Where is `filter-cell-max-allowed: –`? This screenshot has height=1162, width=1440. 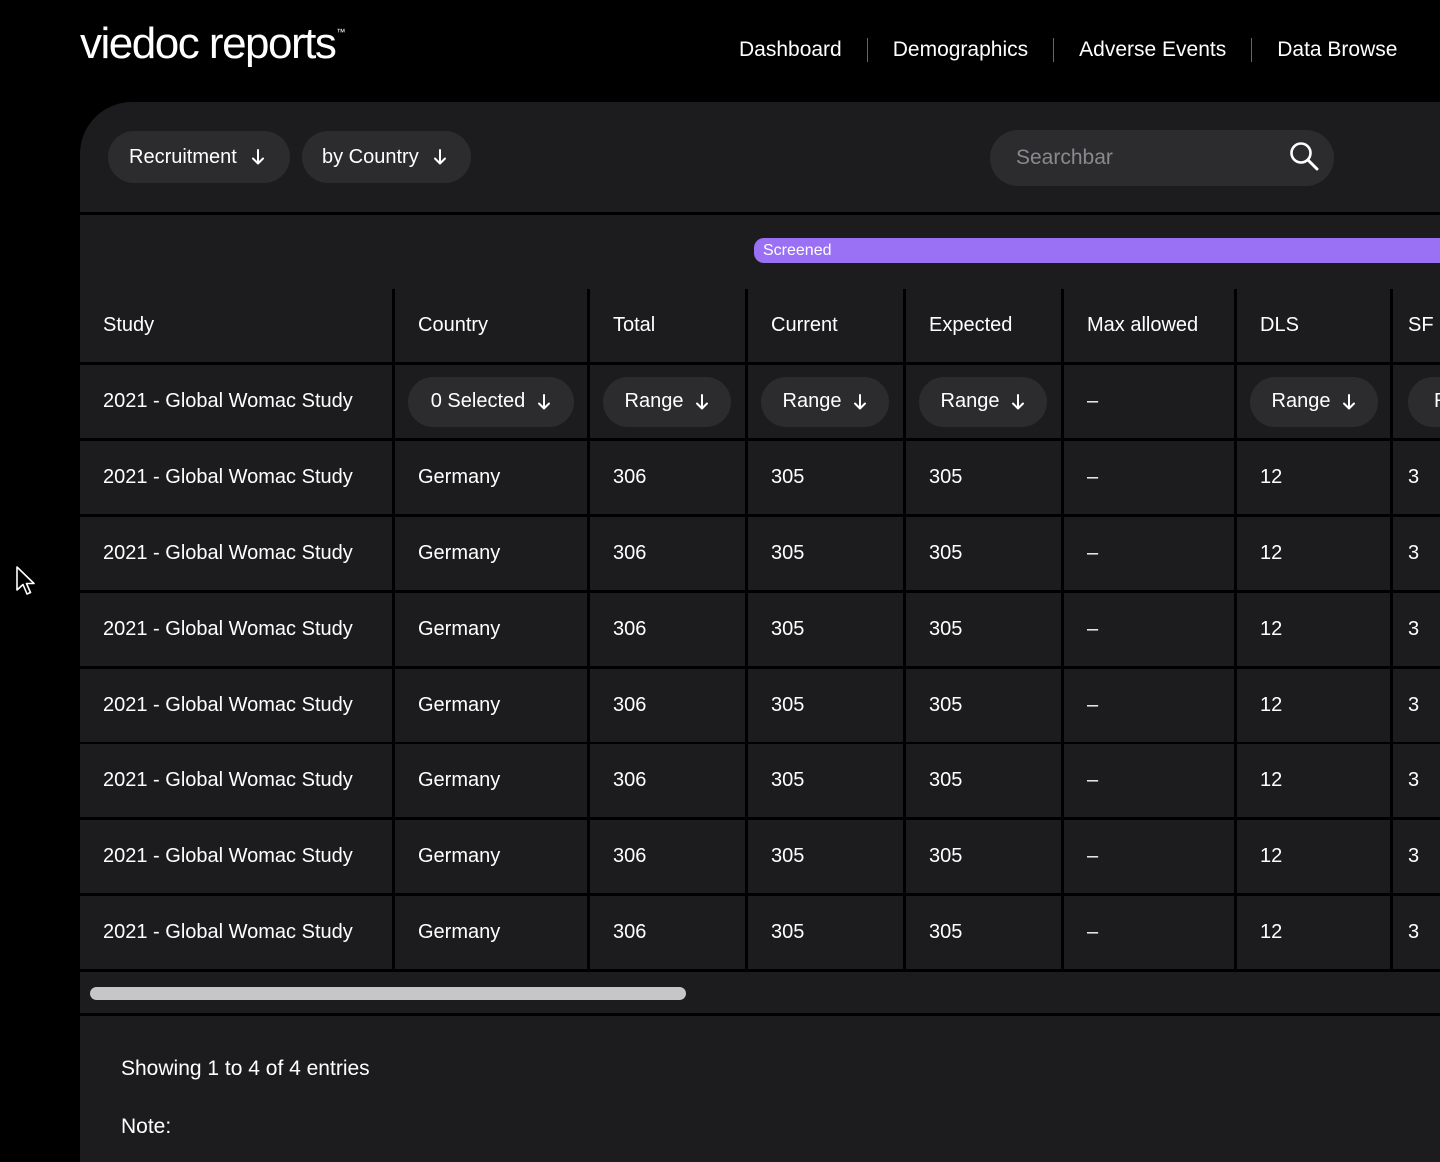
filter-cell-max-allowed: – is located at coordinates (1149, 401).